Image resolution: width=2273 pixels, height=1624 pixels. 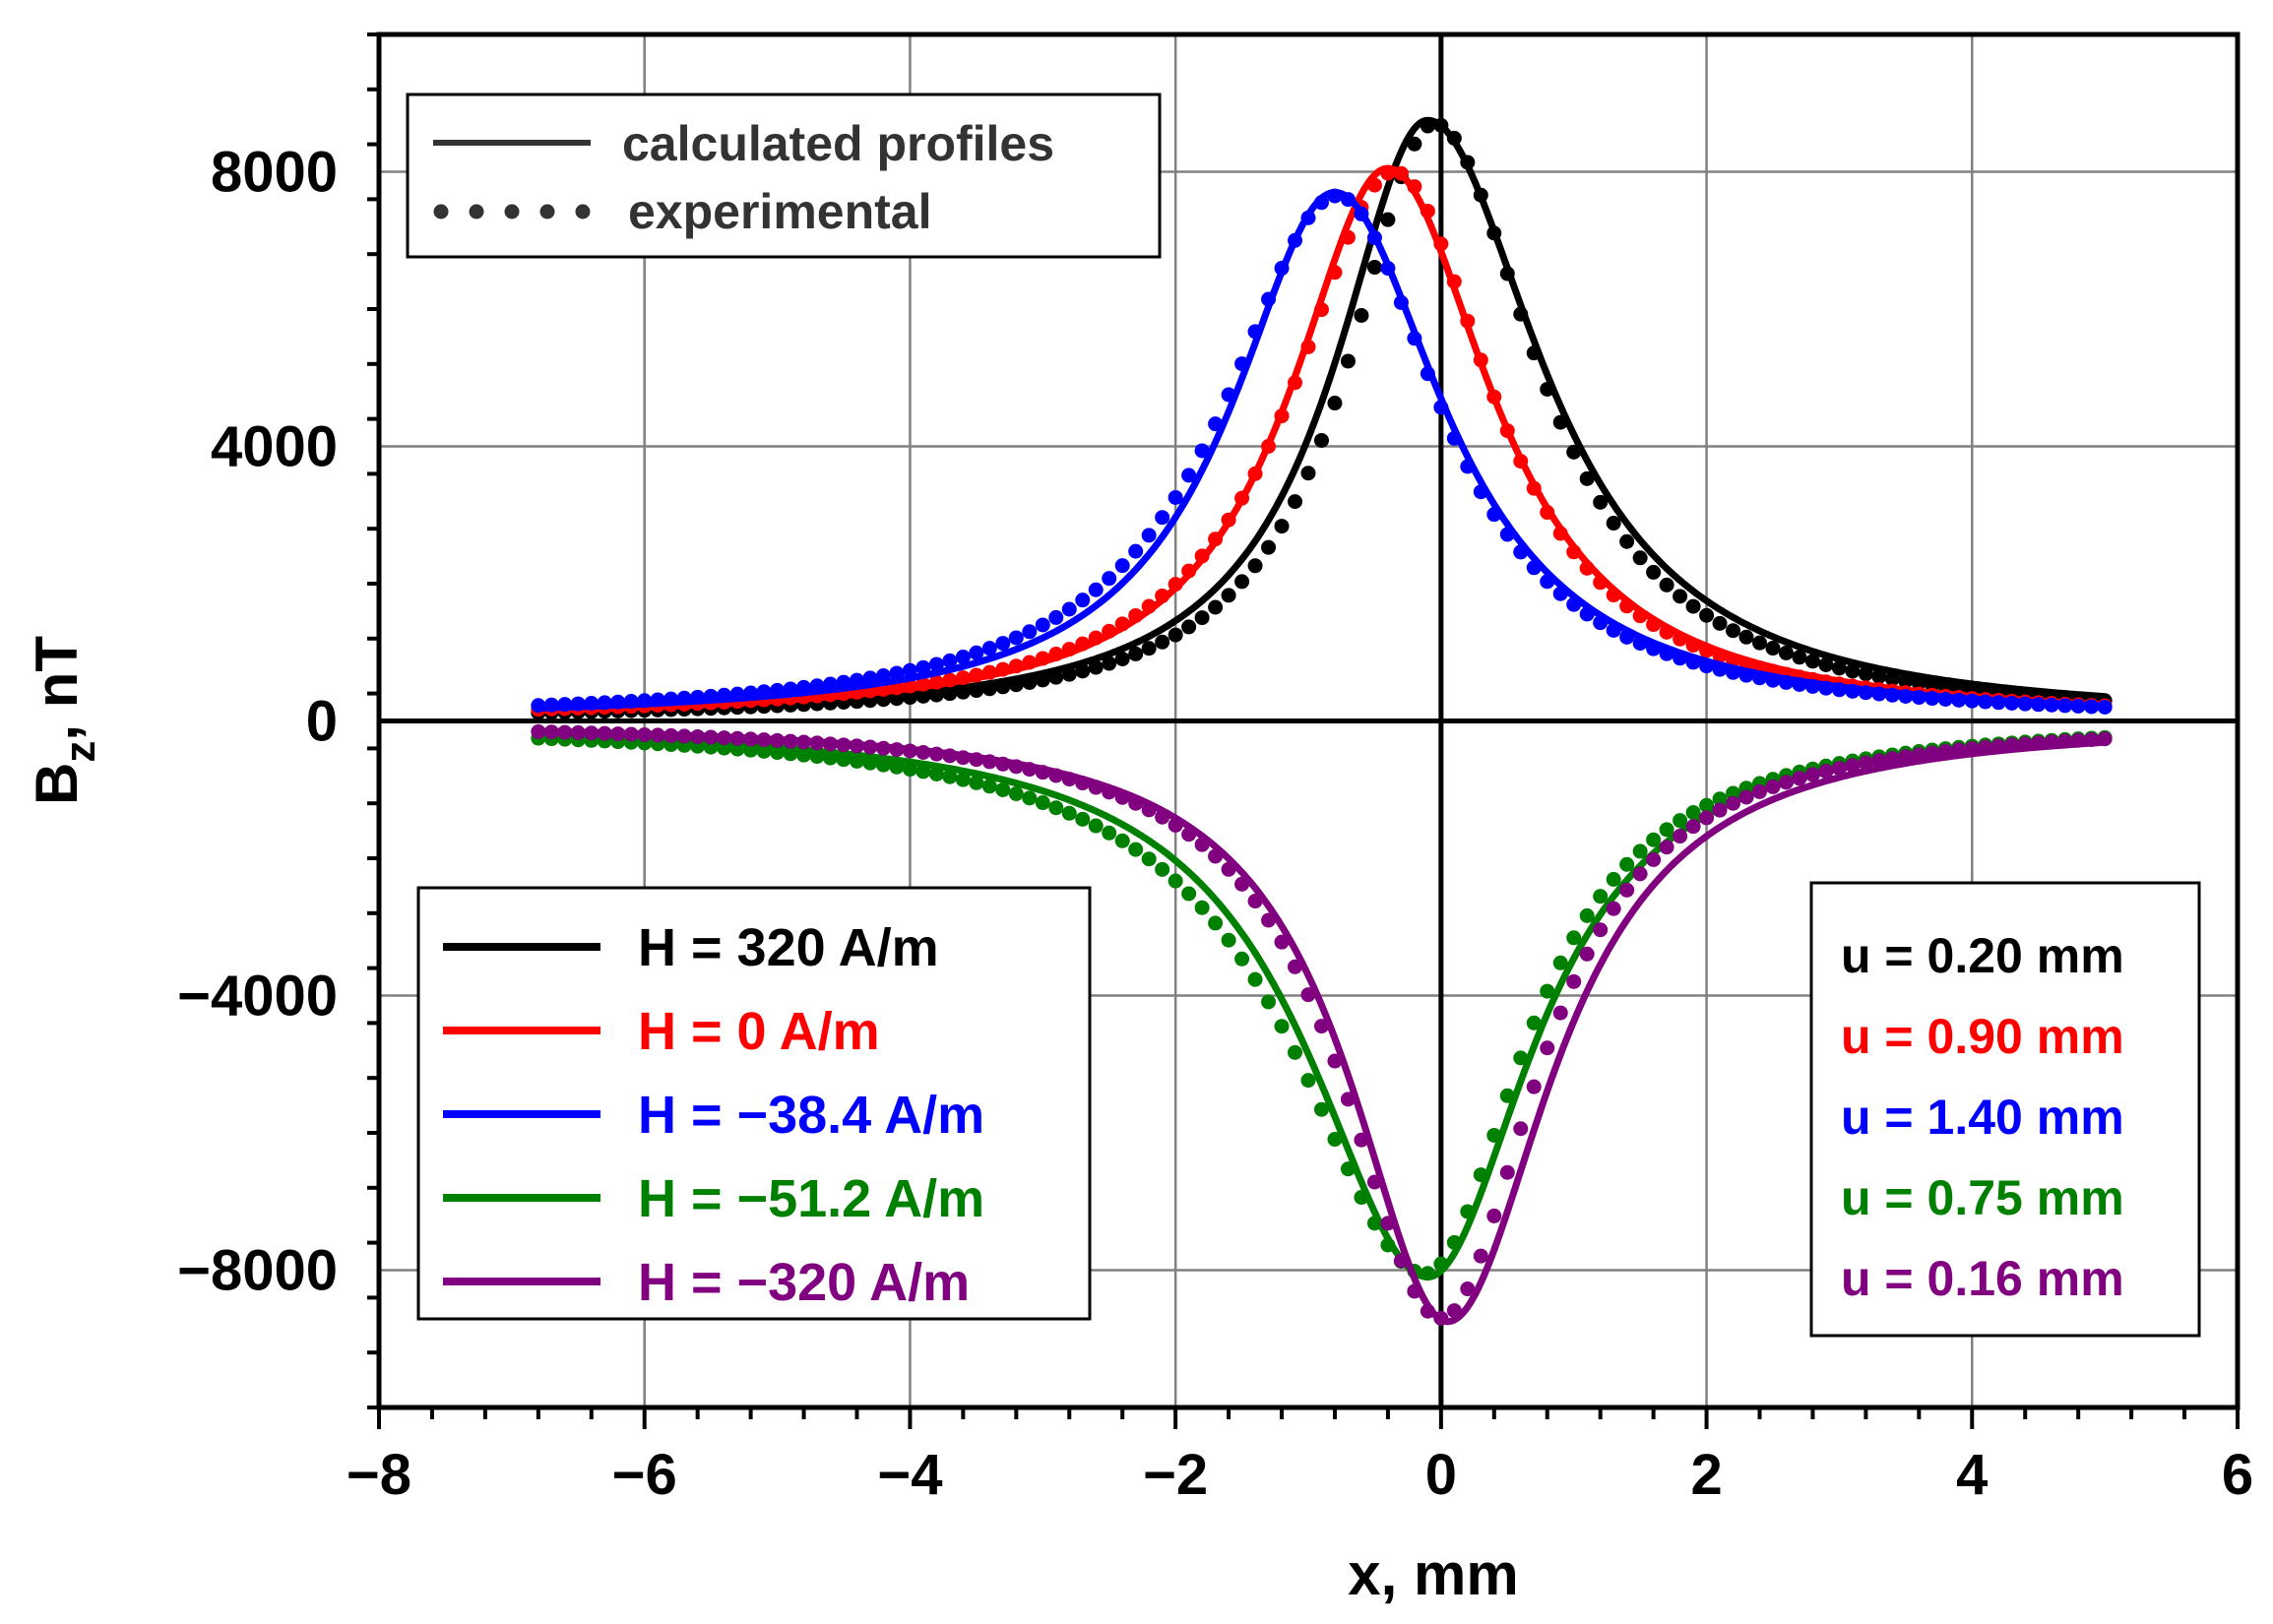 I want to click on x-tick-label: −6, so click(x=645, y=1475).